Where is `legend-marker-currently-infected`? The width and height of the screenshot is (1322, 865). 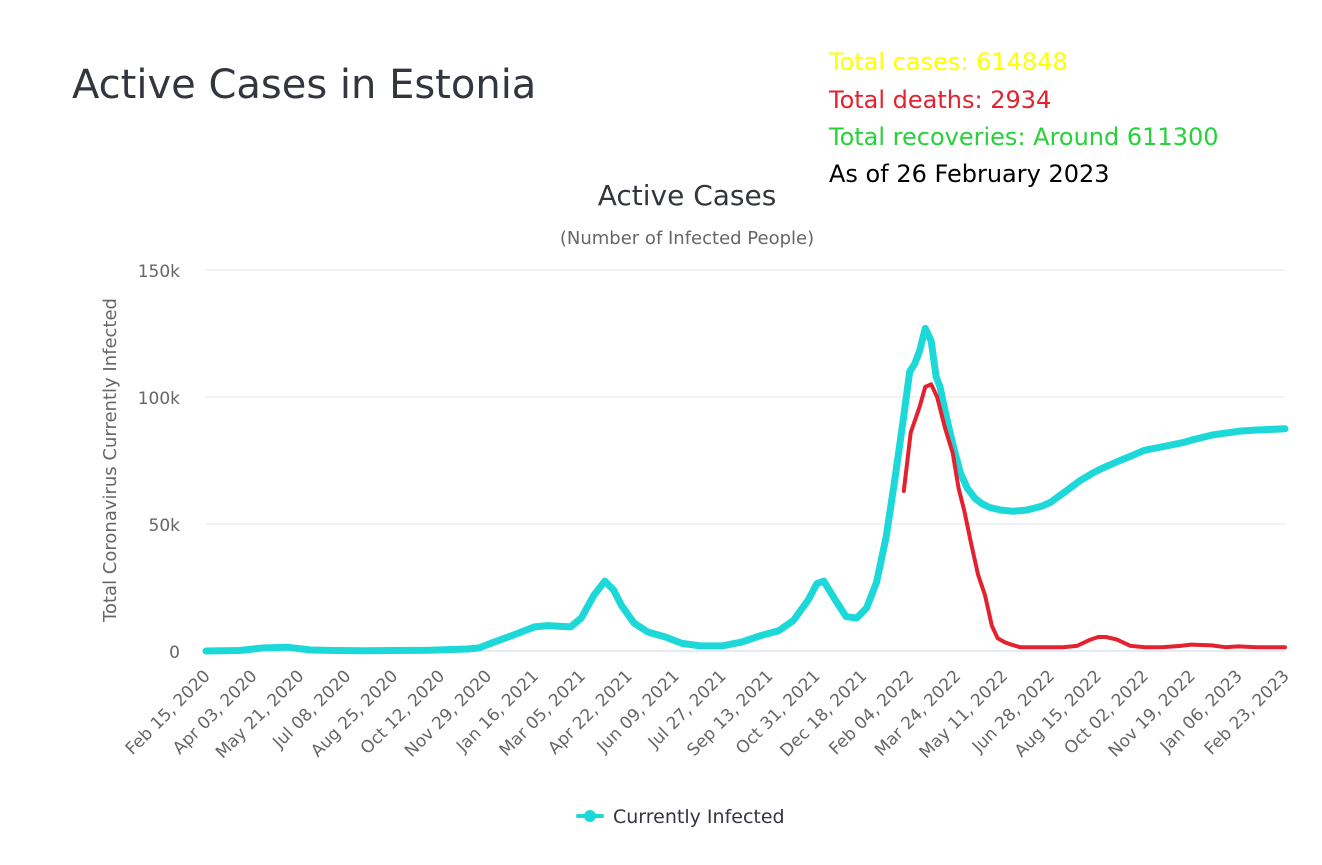 legend-marker-currently-infected is located at coordinates (590, 816).